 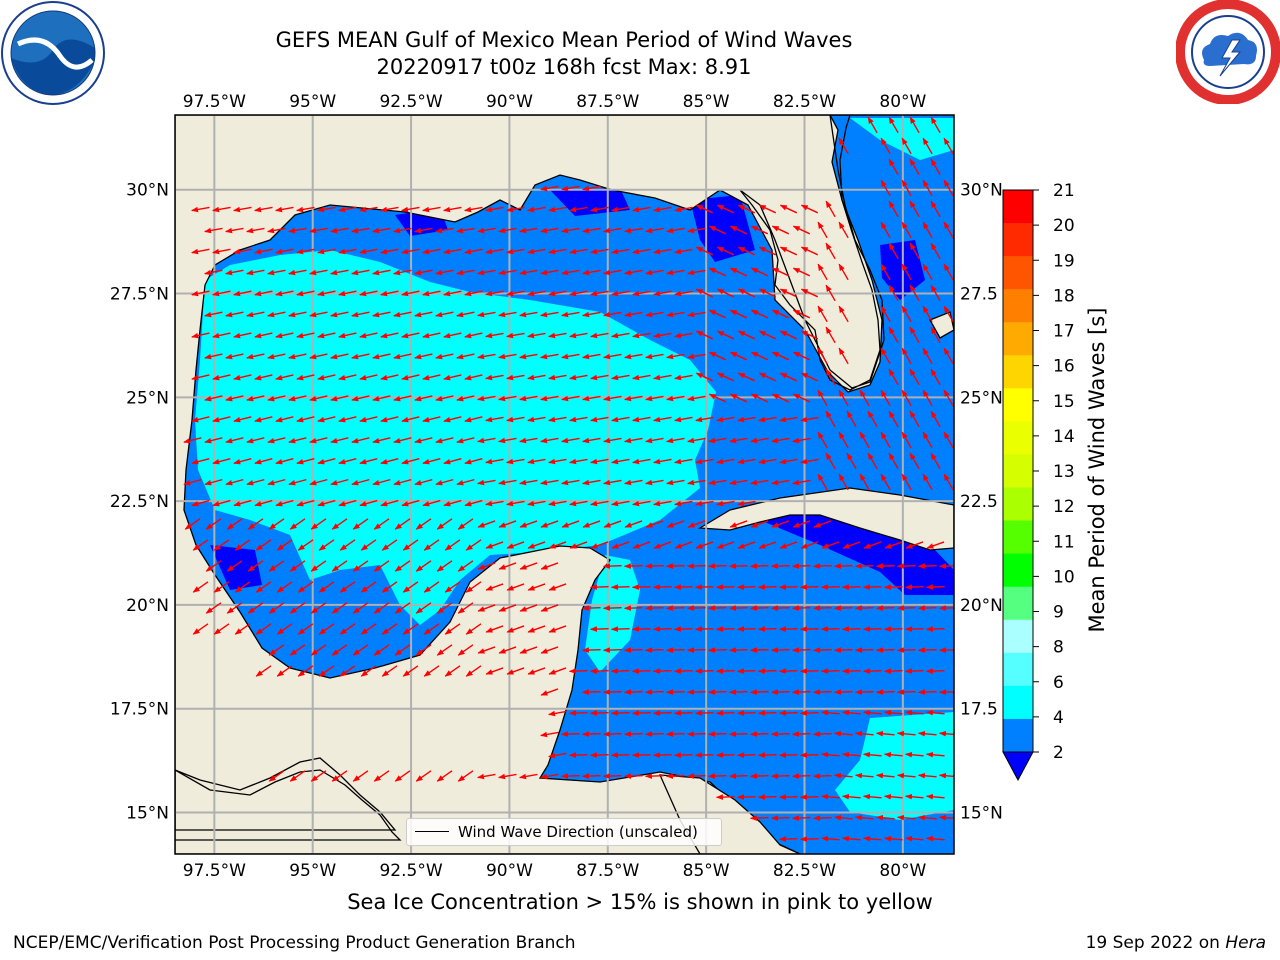 What do you see at coordinates (1058, 753) in the screenshot?
I see `colorbar-tick-2: 2` at bounding box center [1058, 753].